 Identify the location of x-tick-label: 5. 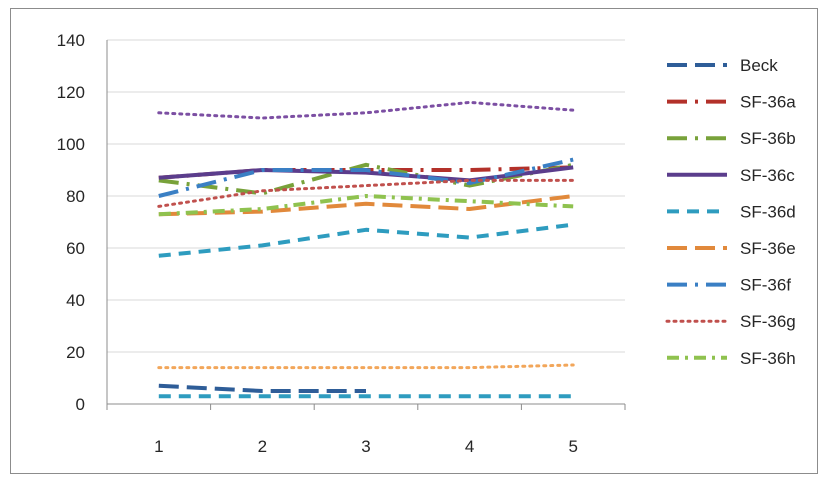
(572, 446).